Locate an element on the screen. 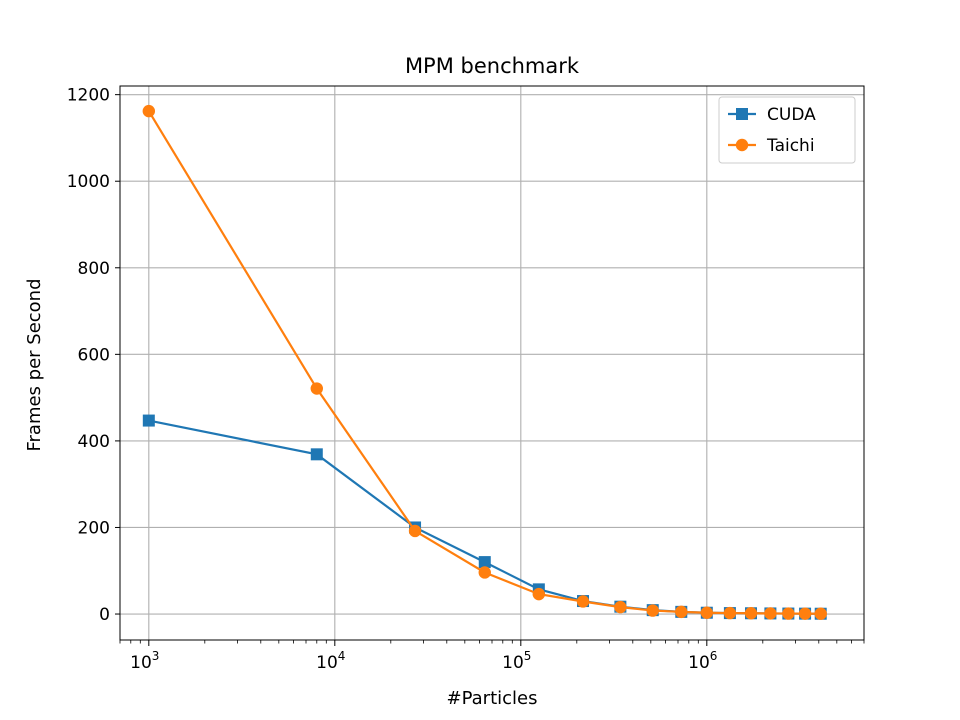 This screenshot has height=720, width=960. legend-entry: Taichi is located at coordinates (771, 146).